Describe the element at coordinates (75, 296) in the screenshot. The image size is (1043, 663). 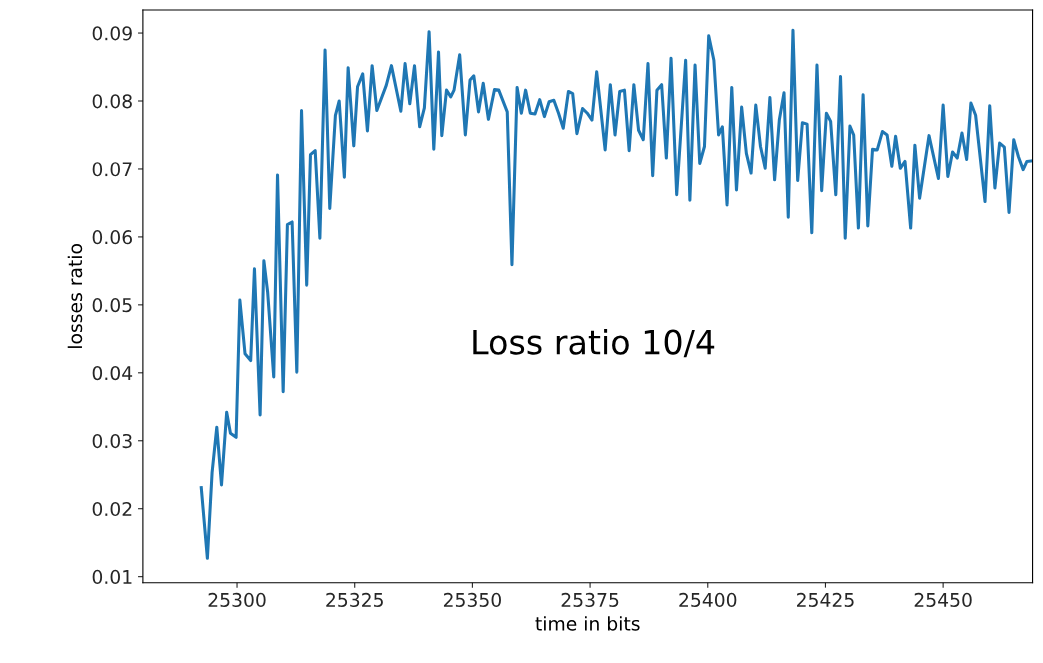
I see `y-axis-title: losses ratio` at that location.